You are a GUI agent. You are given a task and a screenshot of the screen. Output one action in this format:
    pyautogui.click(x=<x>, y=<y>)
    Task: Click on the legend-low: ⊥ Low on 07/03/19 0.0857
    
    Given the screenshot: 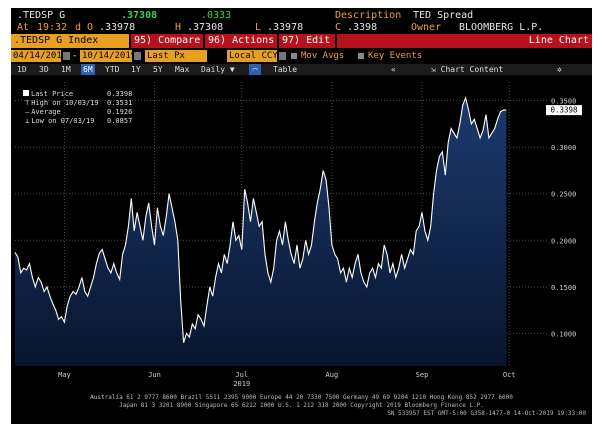 What is the action you would take?
    pyautogui.click(x=79, y=121)
    